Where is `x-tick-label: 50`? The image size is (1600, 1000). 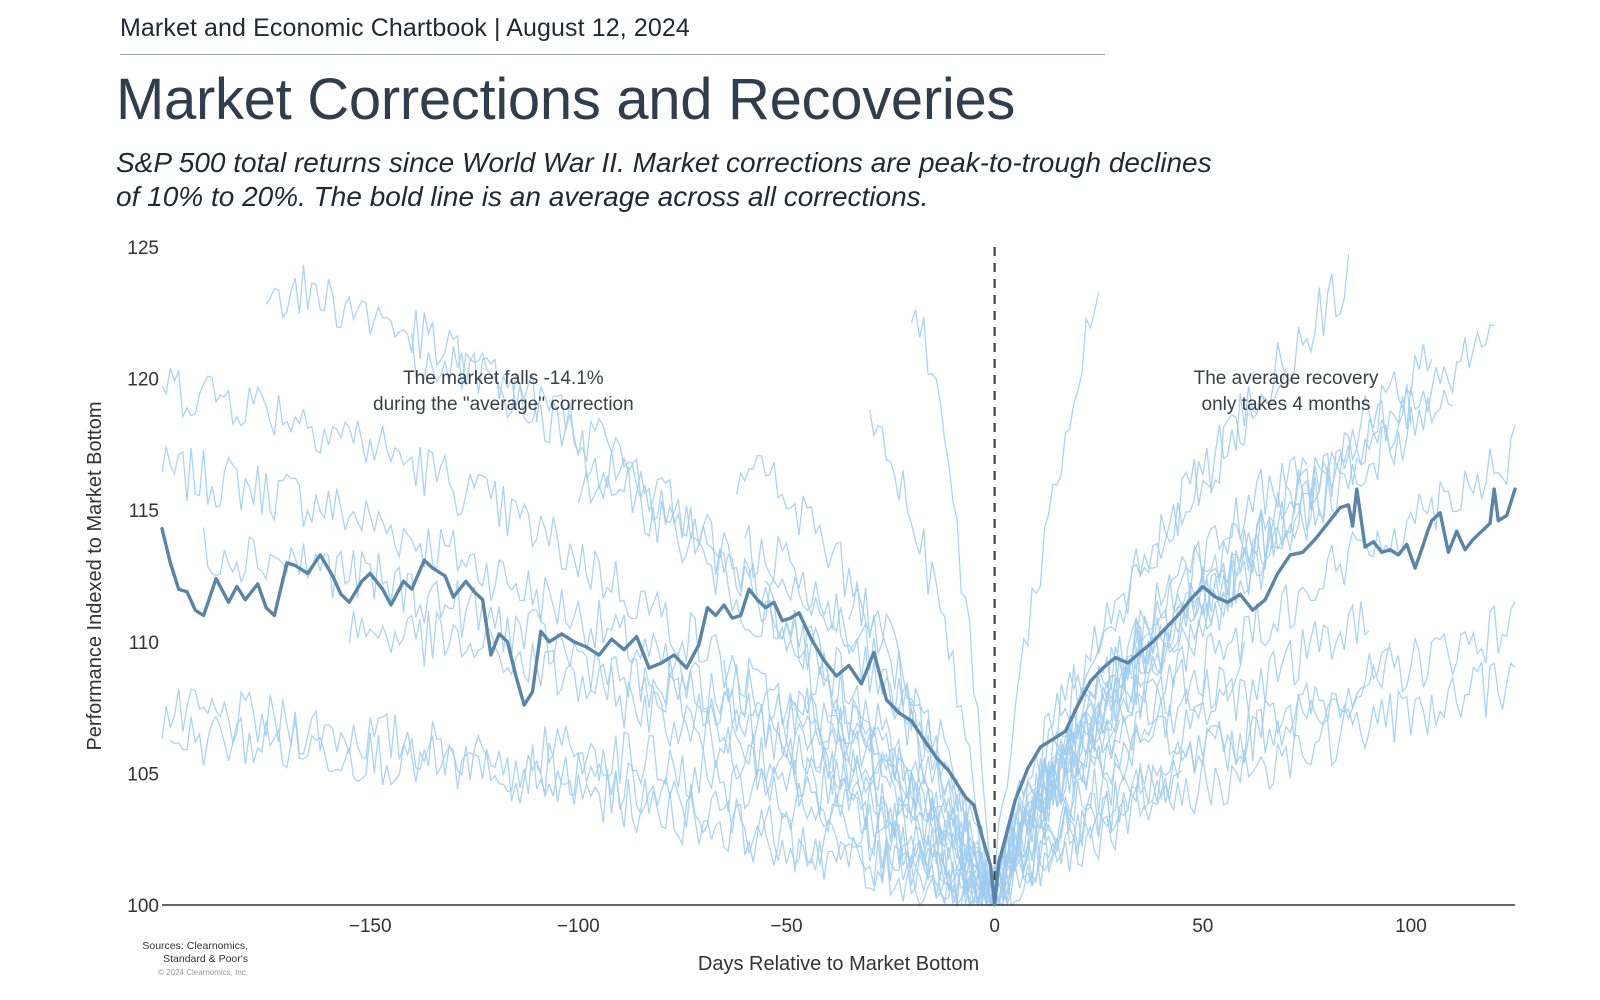 x-tick-label: 50 is located at coordinates (1202, 926).